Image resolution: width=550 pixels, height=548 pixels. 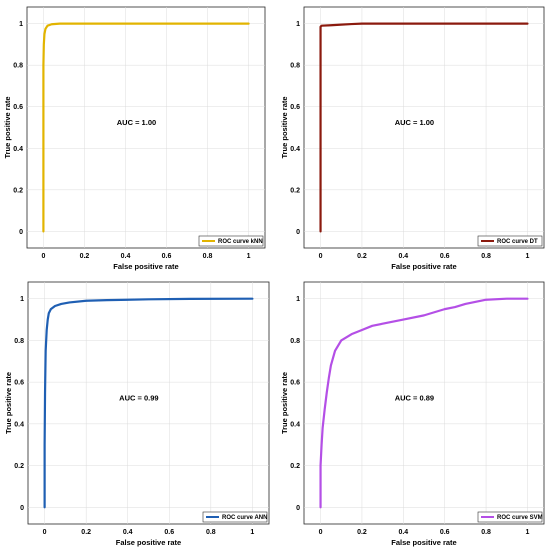 I want to click on legend: ROC curve kNN, so click(x=231, y=241).